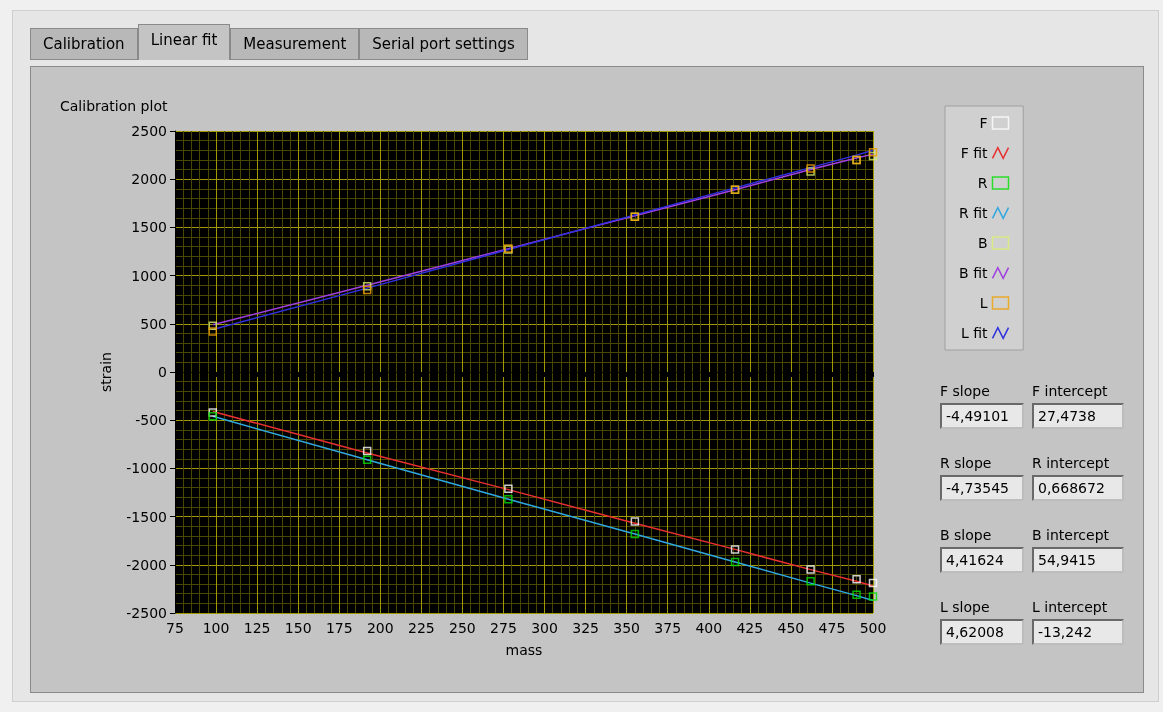 The width and height of the screenshot is (1163, 712). Describe the element at coordinates (162, 372) in the screenshot. I see `y-tick-label: 0` at that location.